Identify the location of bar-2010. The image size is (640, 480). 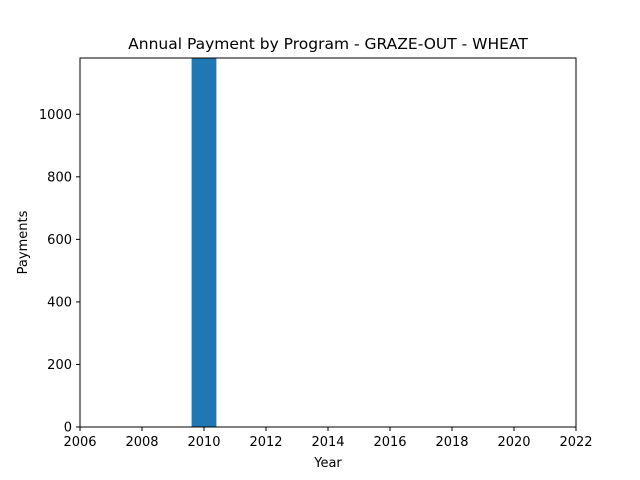
(204, 242).